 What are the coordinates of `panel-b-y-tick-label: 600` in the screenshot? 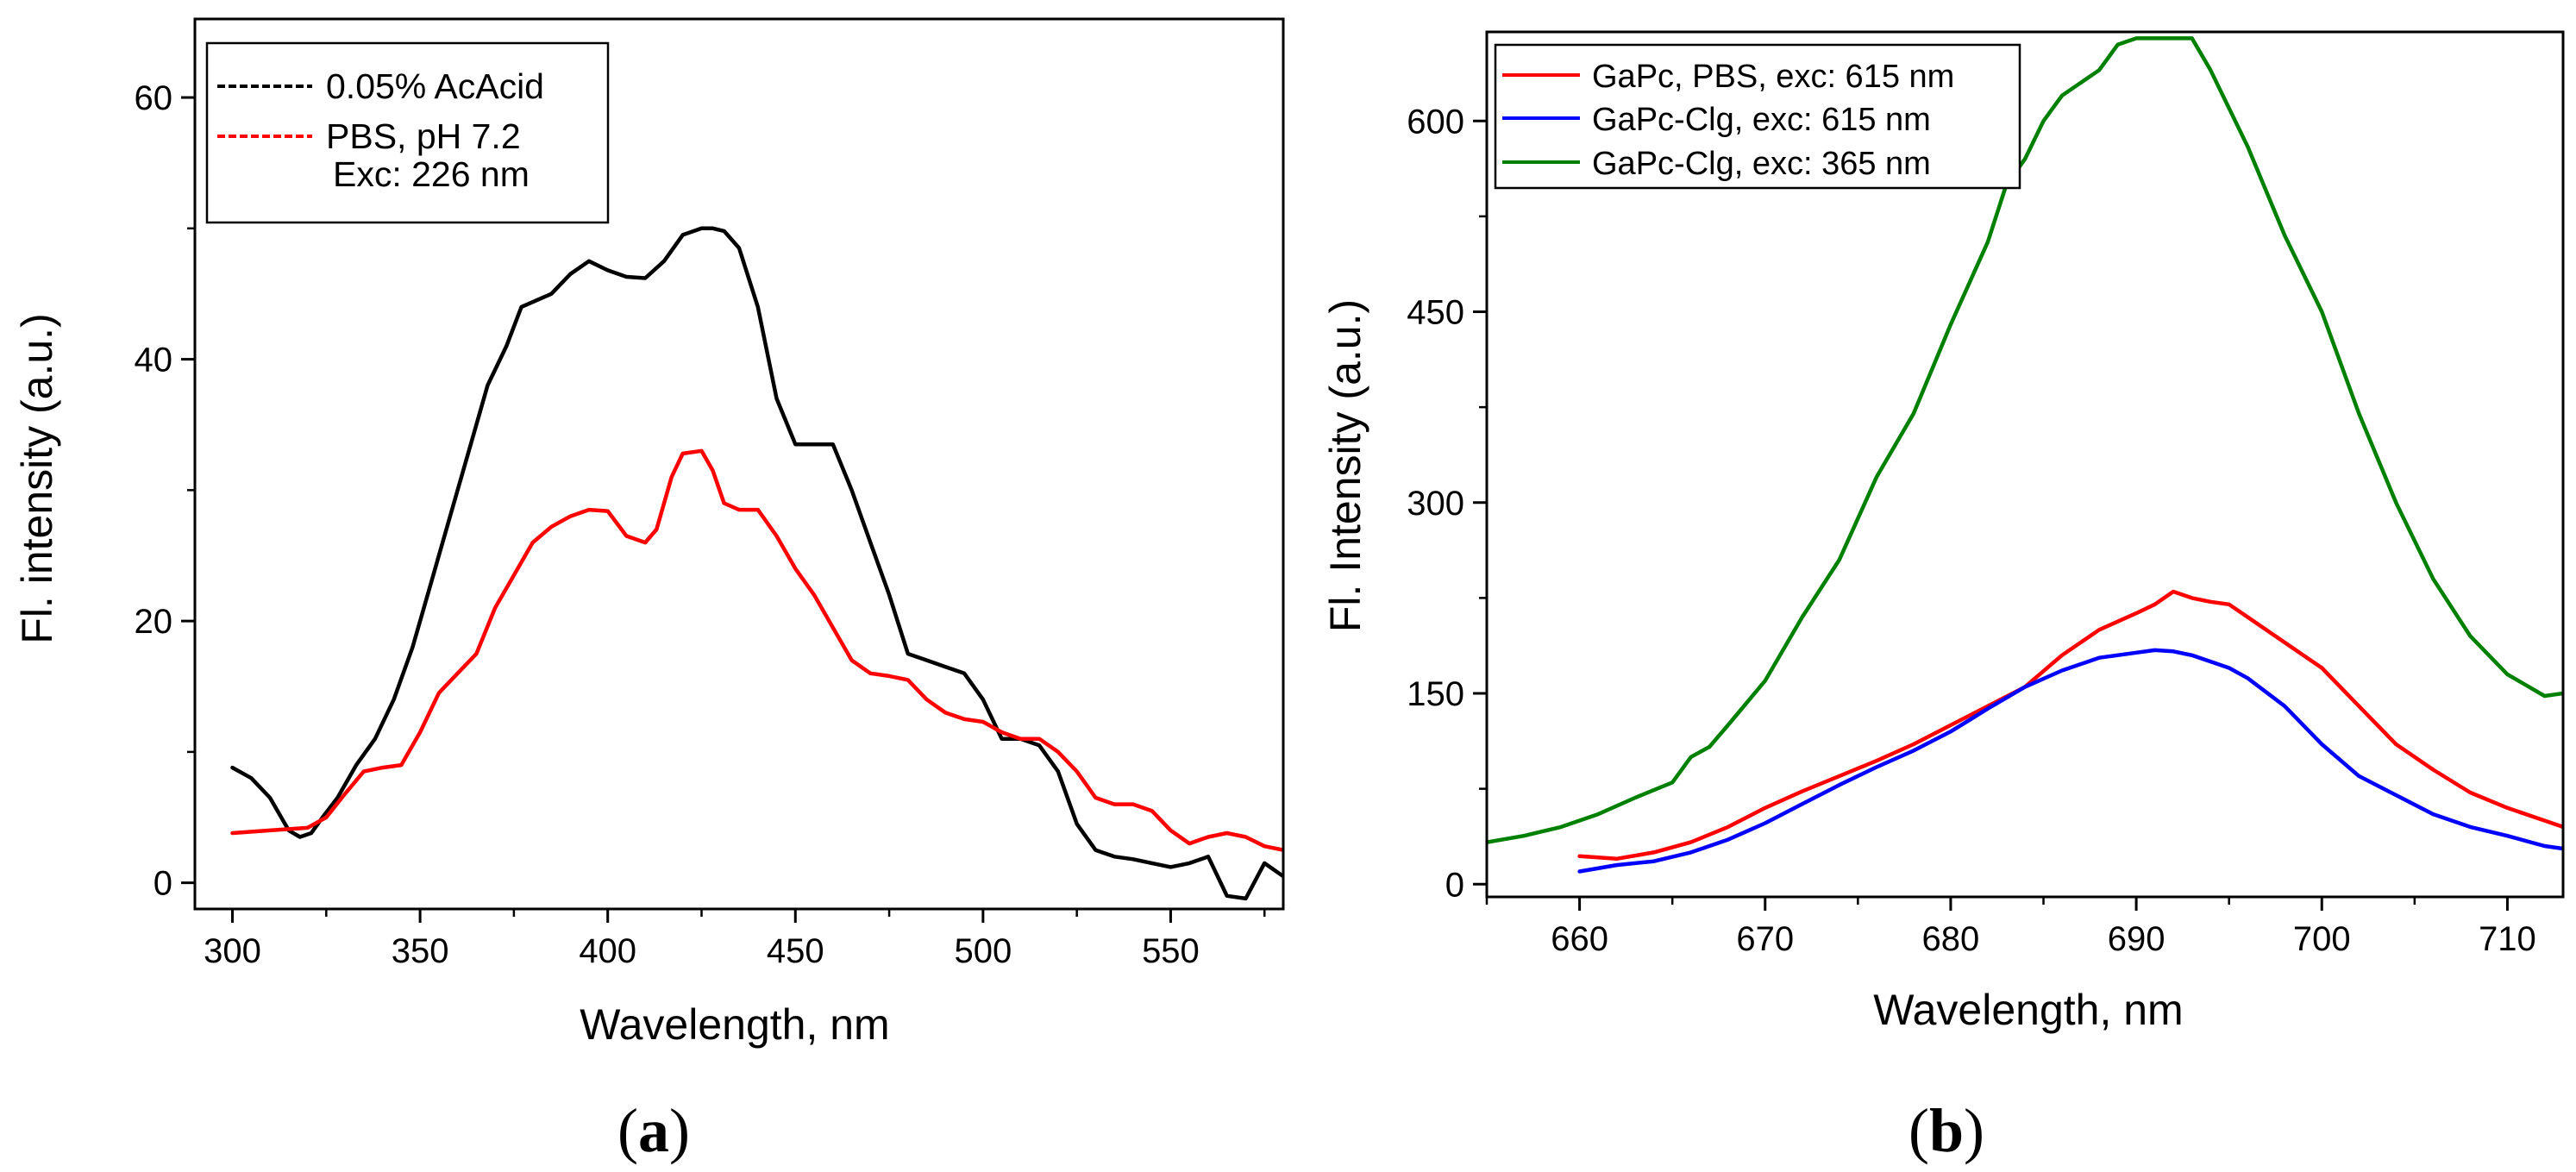 It's located at (1435, 122).